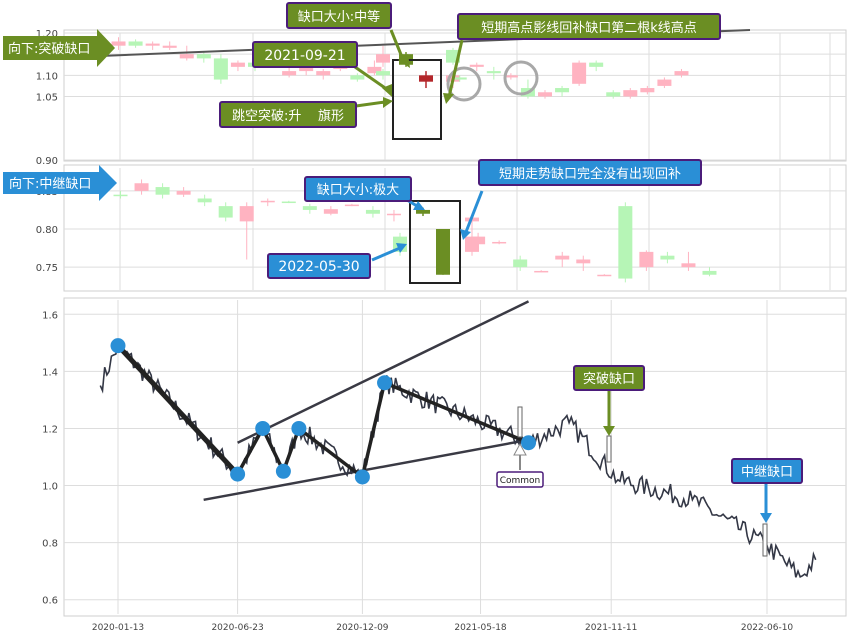 The height and width of the screenshot is (638, 853). Describe the element at coordinates (47, 34) in the screenshot. I see `p1-ytick-0: 1.20` at that location.